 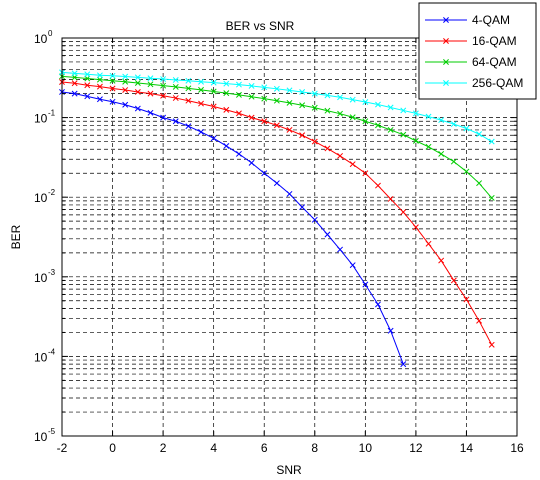 I want to click on y-tick-base: 10, so click(x=41, y=198).